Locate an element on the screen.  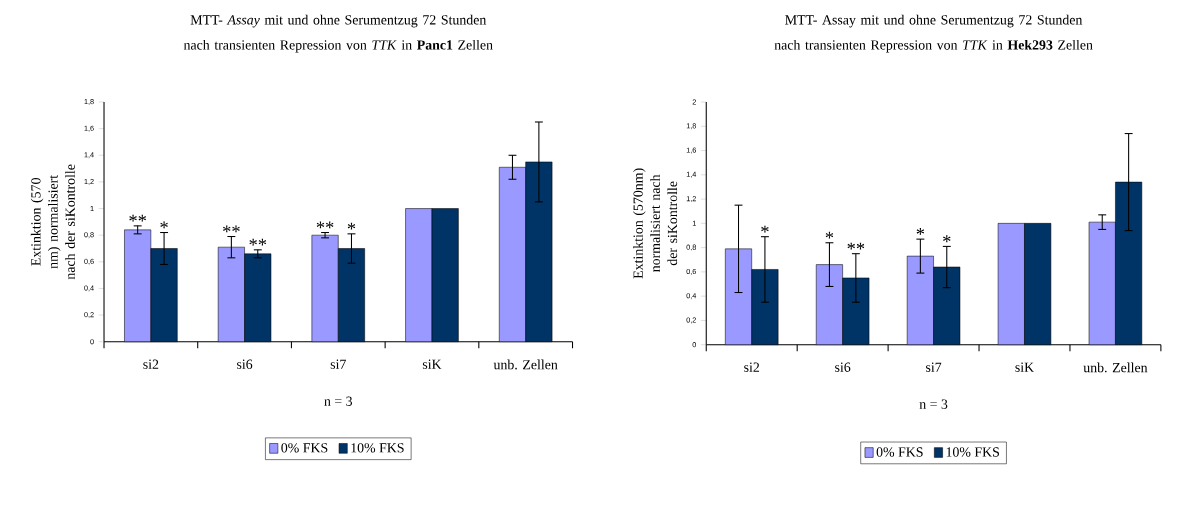
chart-title: MTT- Assay mit und ohne Serumentzug 72 Stunden nach transienten Repression von TTK in Panc1 Zellen is located at coordinates (338, 33).